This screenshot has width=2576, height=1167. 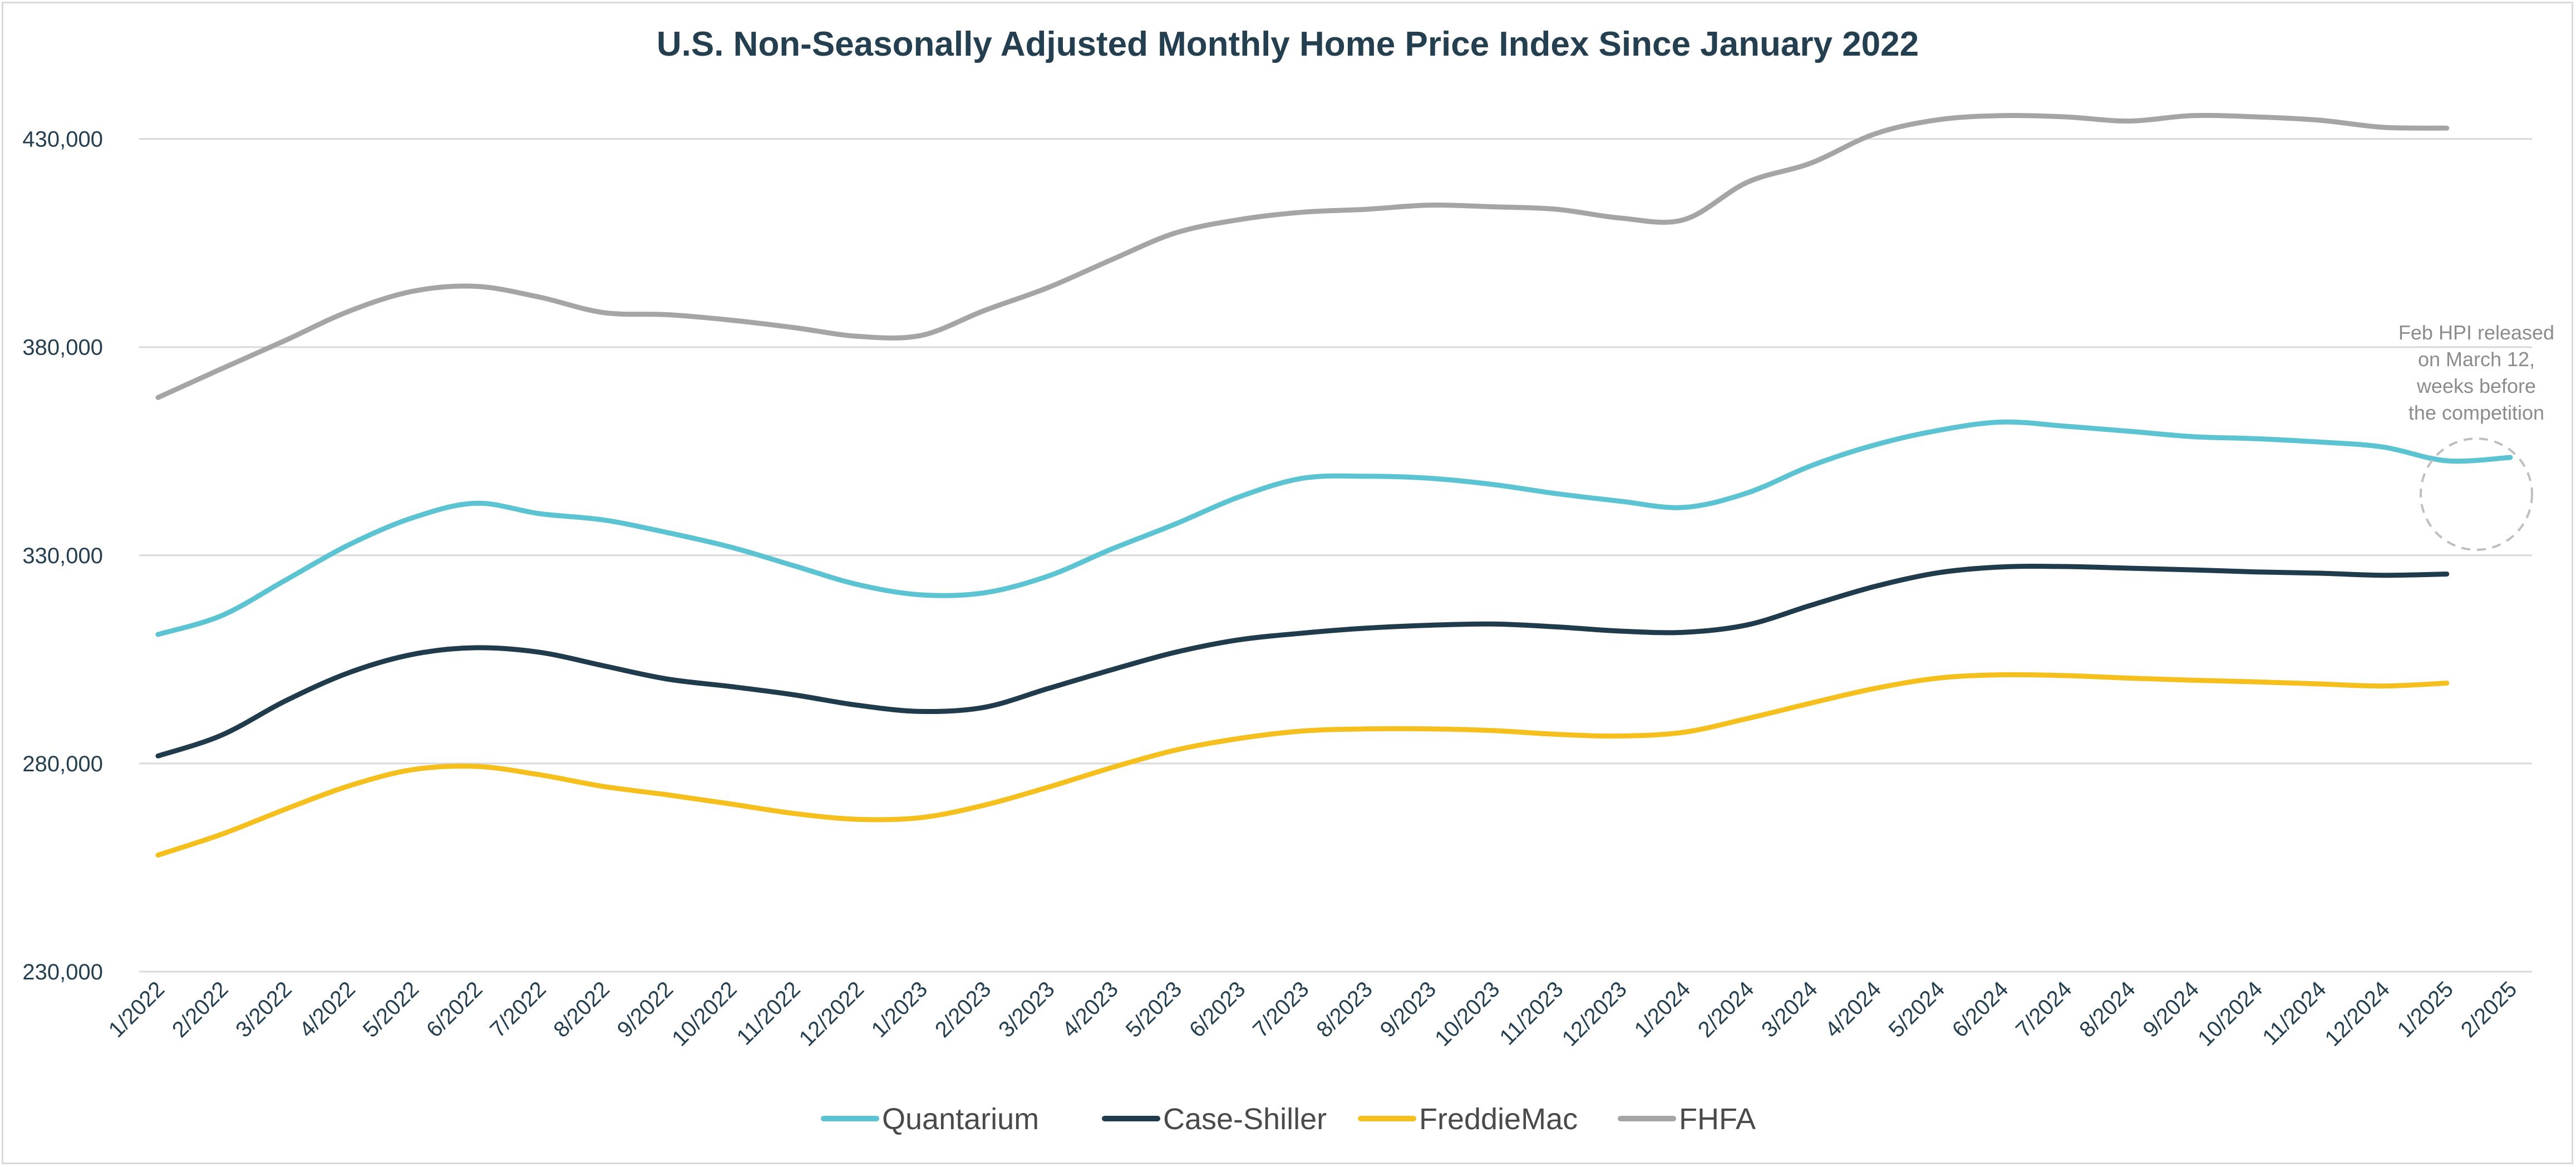 What do you see at coordinates (1531, 1013) in the screenshot?
I see `x-tick-label: 11/2023` at bounding box center [1531, 1013].